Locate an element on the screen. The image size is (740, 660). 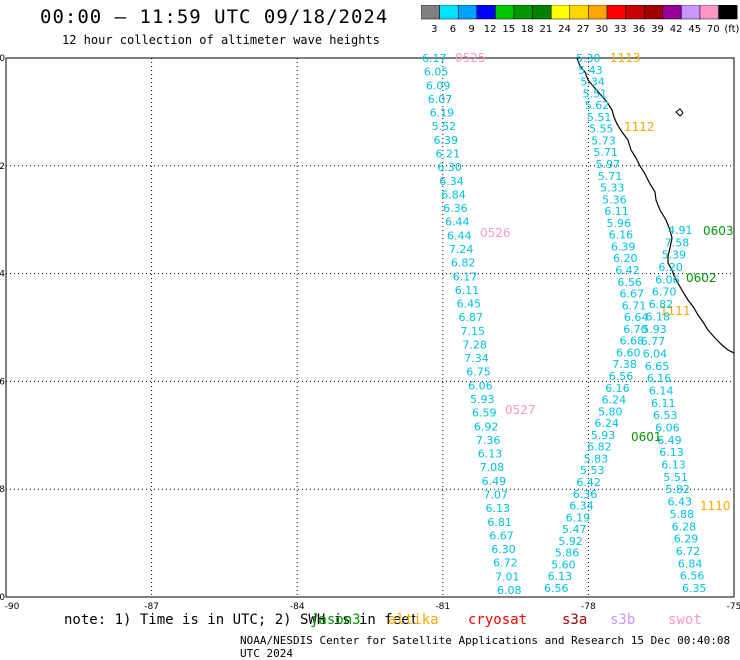
colorbar-label: 27 is located at coordinates (583, 29).